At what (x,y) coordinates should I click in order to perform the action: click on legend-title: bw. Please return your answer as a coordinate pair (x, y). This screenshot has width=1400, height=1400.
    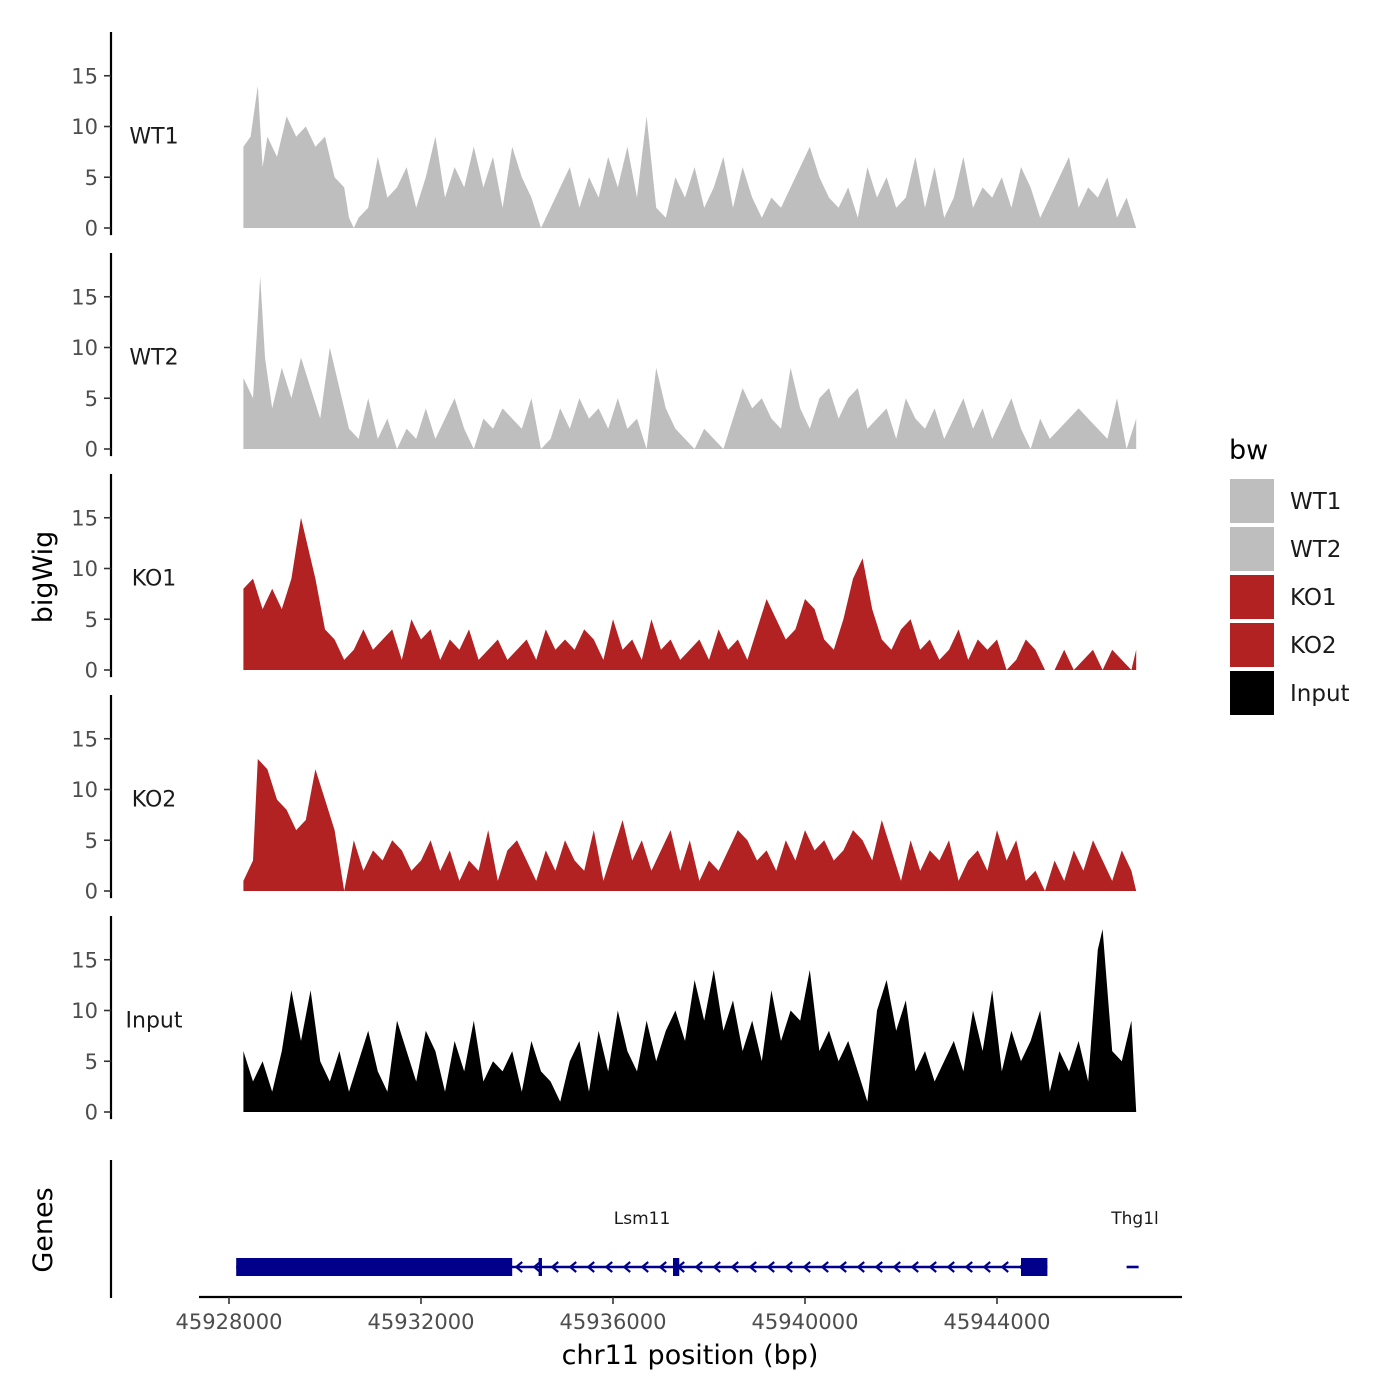
    Looking at the image, I should click on (1248, 450).